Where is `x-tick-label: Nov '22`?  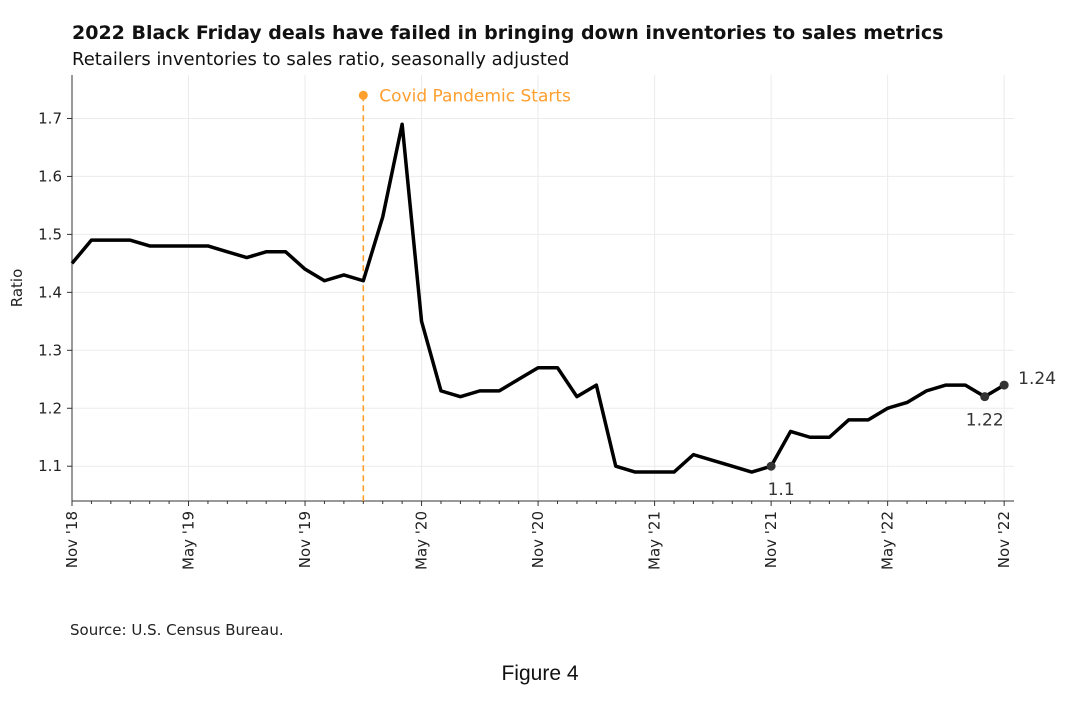 x-tick-label: Nov '22 is located at coordinates (1004, 539).